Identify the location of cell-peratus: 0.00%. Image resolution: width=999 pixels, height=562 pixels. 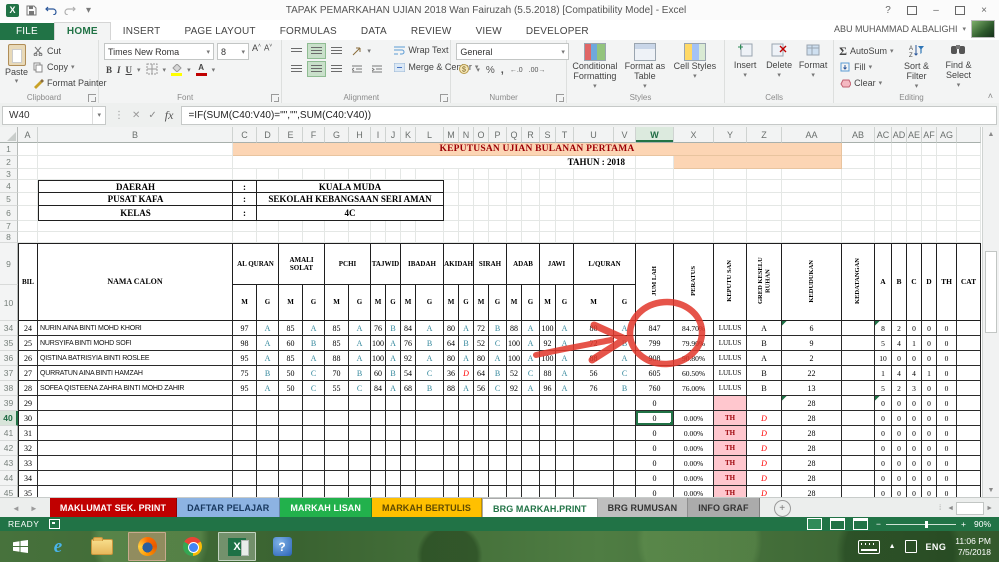
(694, 491).